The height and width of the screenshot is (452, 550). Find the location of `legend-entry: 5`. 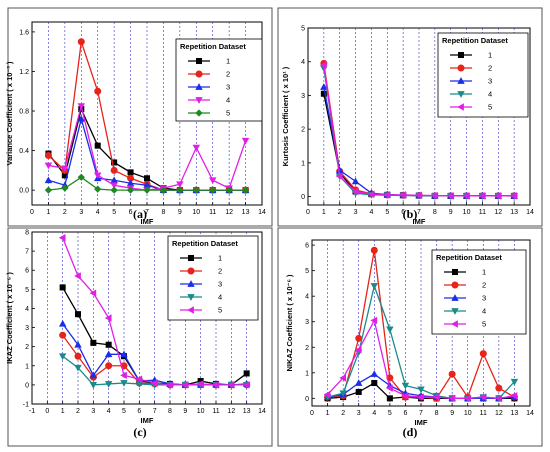

legend-entry: 5 is located at coordinates (484, 324).